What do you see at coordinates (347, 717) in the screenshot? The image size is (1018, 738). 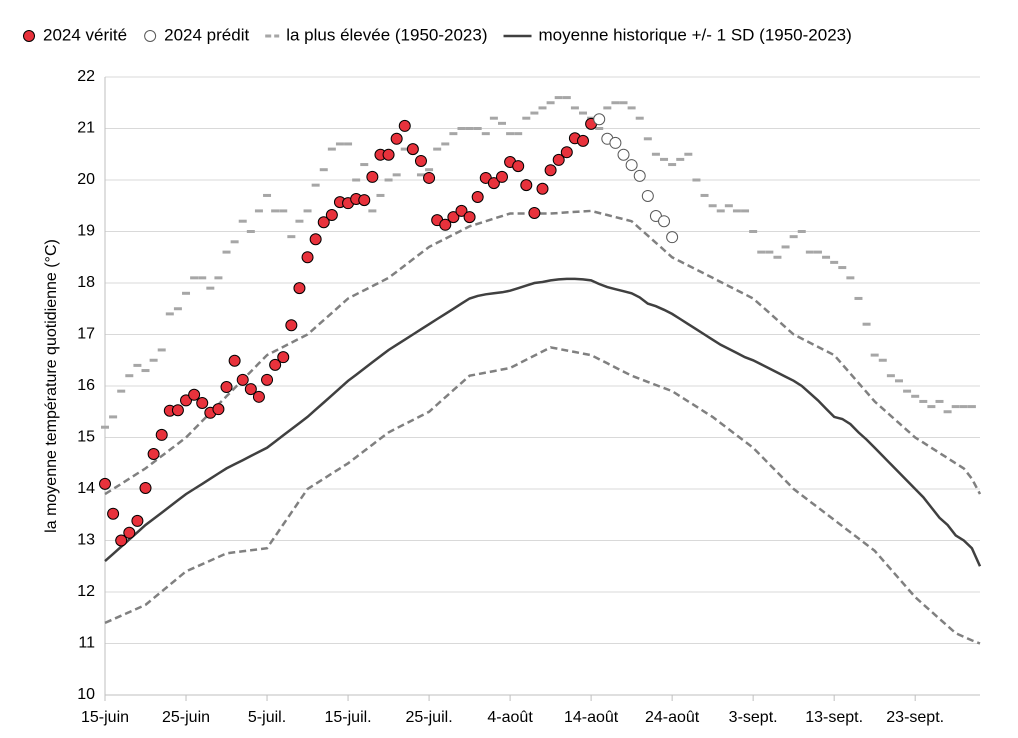 I see `x-tick-label: 15-juil.` at bounding box center [347, 717].